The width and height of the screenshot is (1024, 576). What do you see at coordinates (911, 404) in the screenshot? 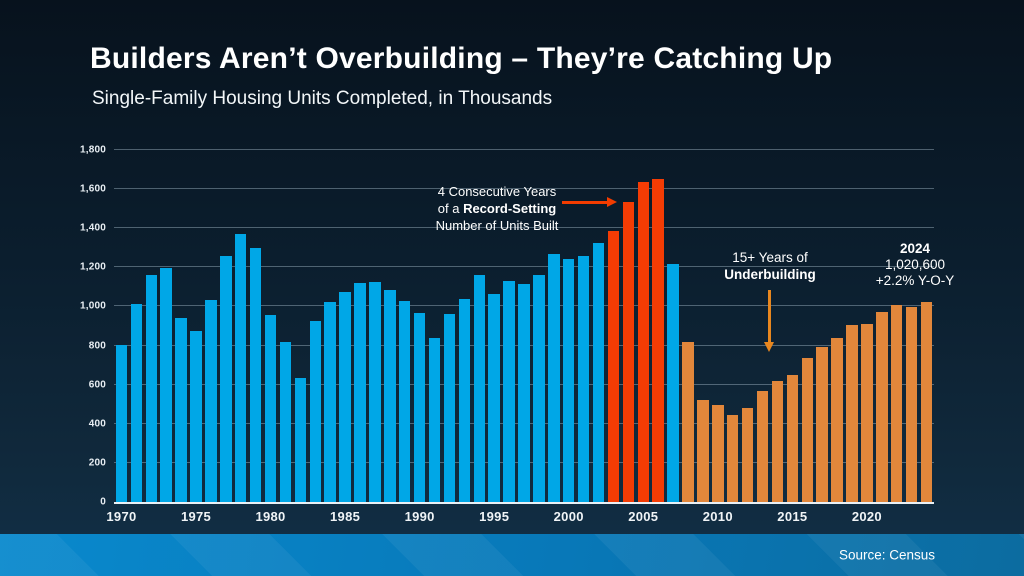
I see `bar-2023` at bounding box center [911, 404].